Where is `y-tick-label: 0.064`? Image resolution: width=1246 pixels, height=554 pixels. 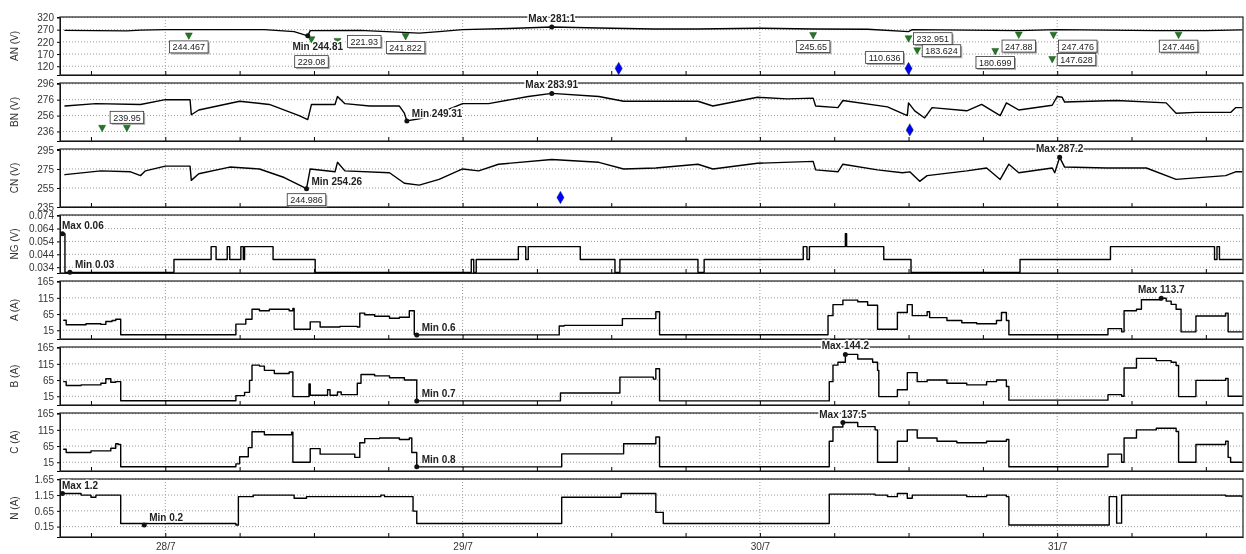 y-tick-label: 0.064 is located at coordinates (41, 229).